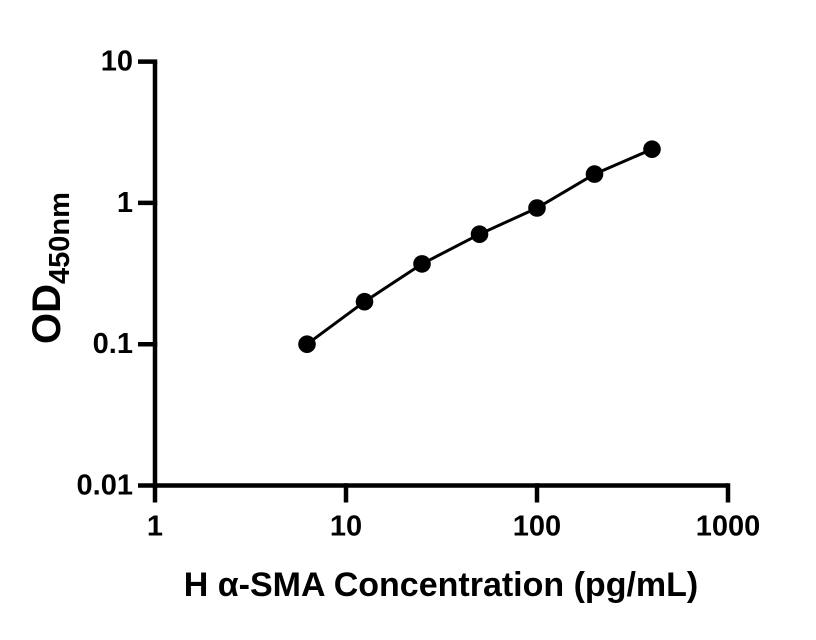  Describe the element at coordinates (441, 585) in the screenshot. I see `x-axis-title: H α-SMA Concentration (pg/mL)` at that location.